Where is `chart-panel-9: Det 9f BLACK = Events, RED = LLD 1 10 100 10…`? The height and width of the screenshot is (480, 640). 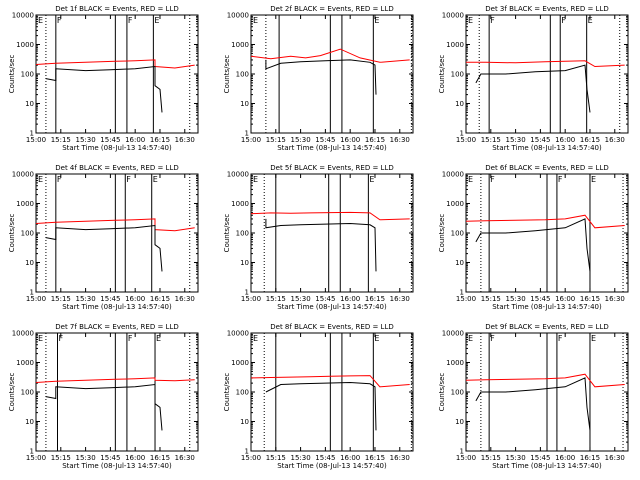 chart-panel-9: Det 9f BLACK = Events, RED = LLD 1 10 100 10… is located at coordinates (533, 396).